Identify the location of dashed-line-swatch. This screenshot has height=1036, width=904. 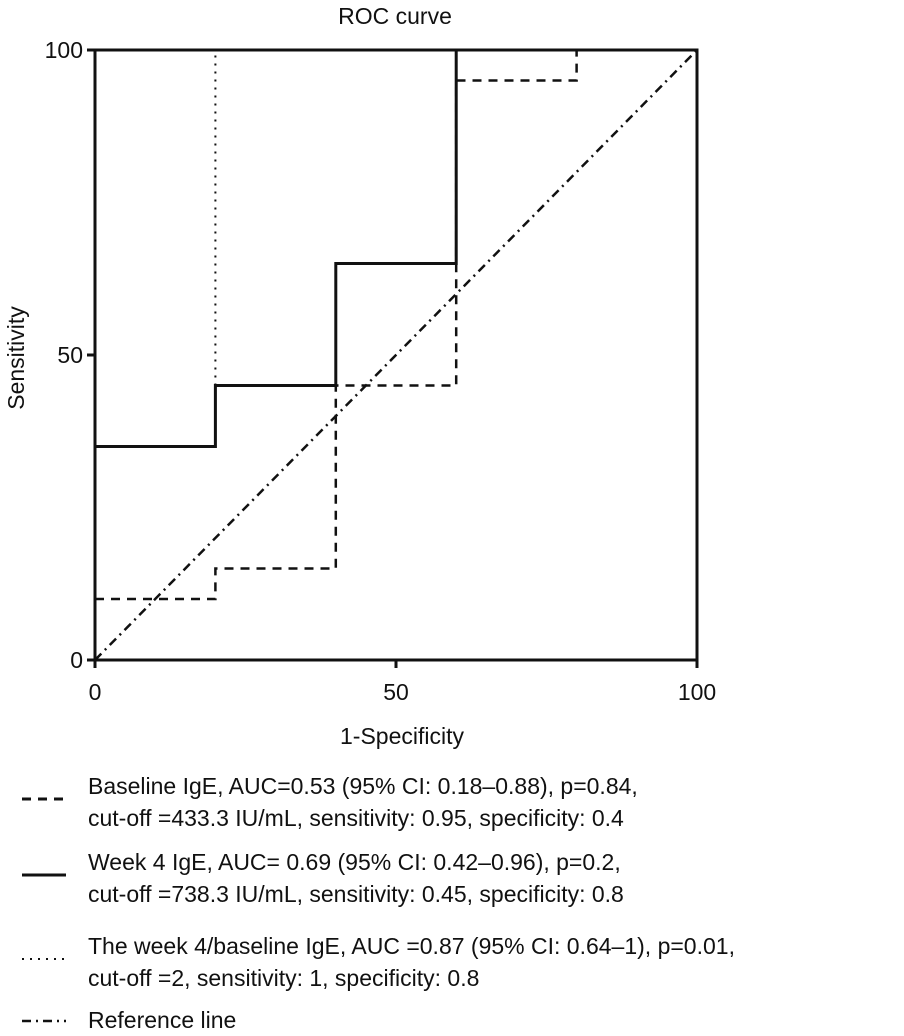
(44, 799).